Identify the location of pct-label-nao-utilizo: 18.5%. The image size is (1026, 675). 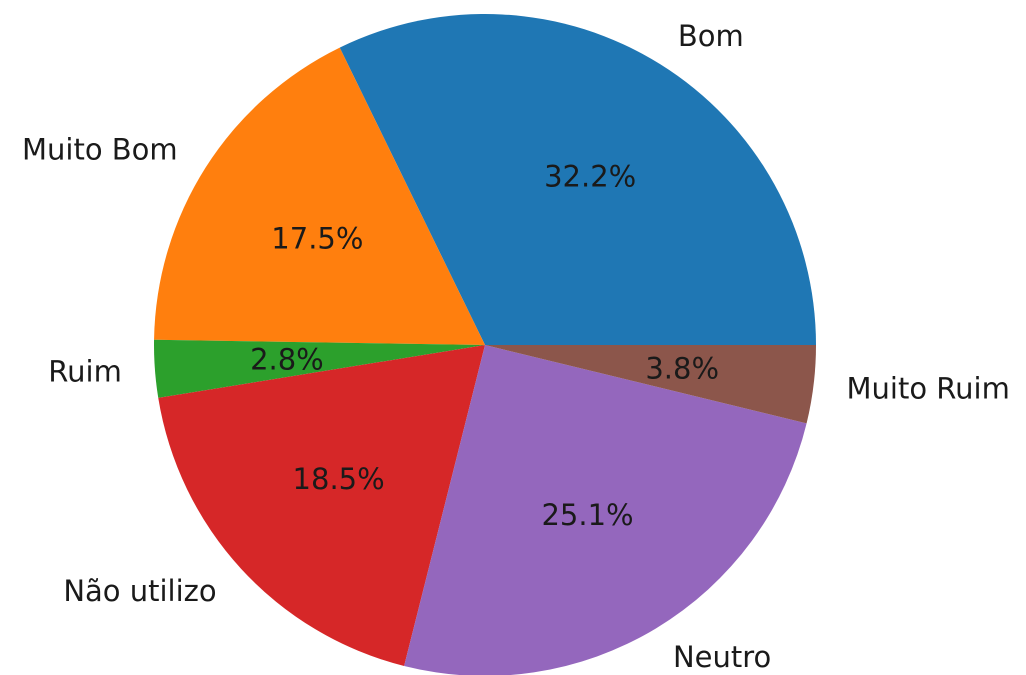
(339, 479).